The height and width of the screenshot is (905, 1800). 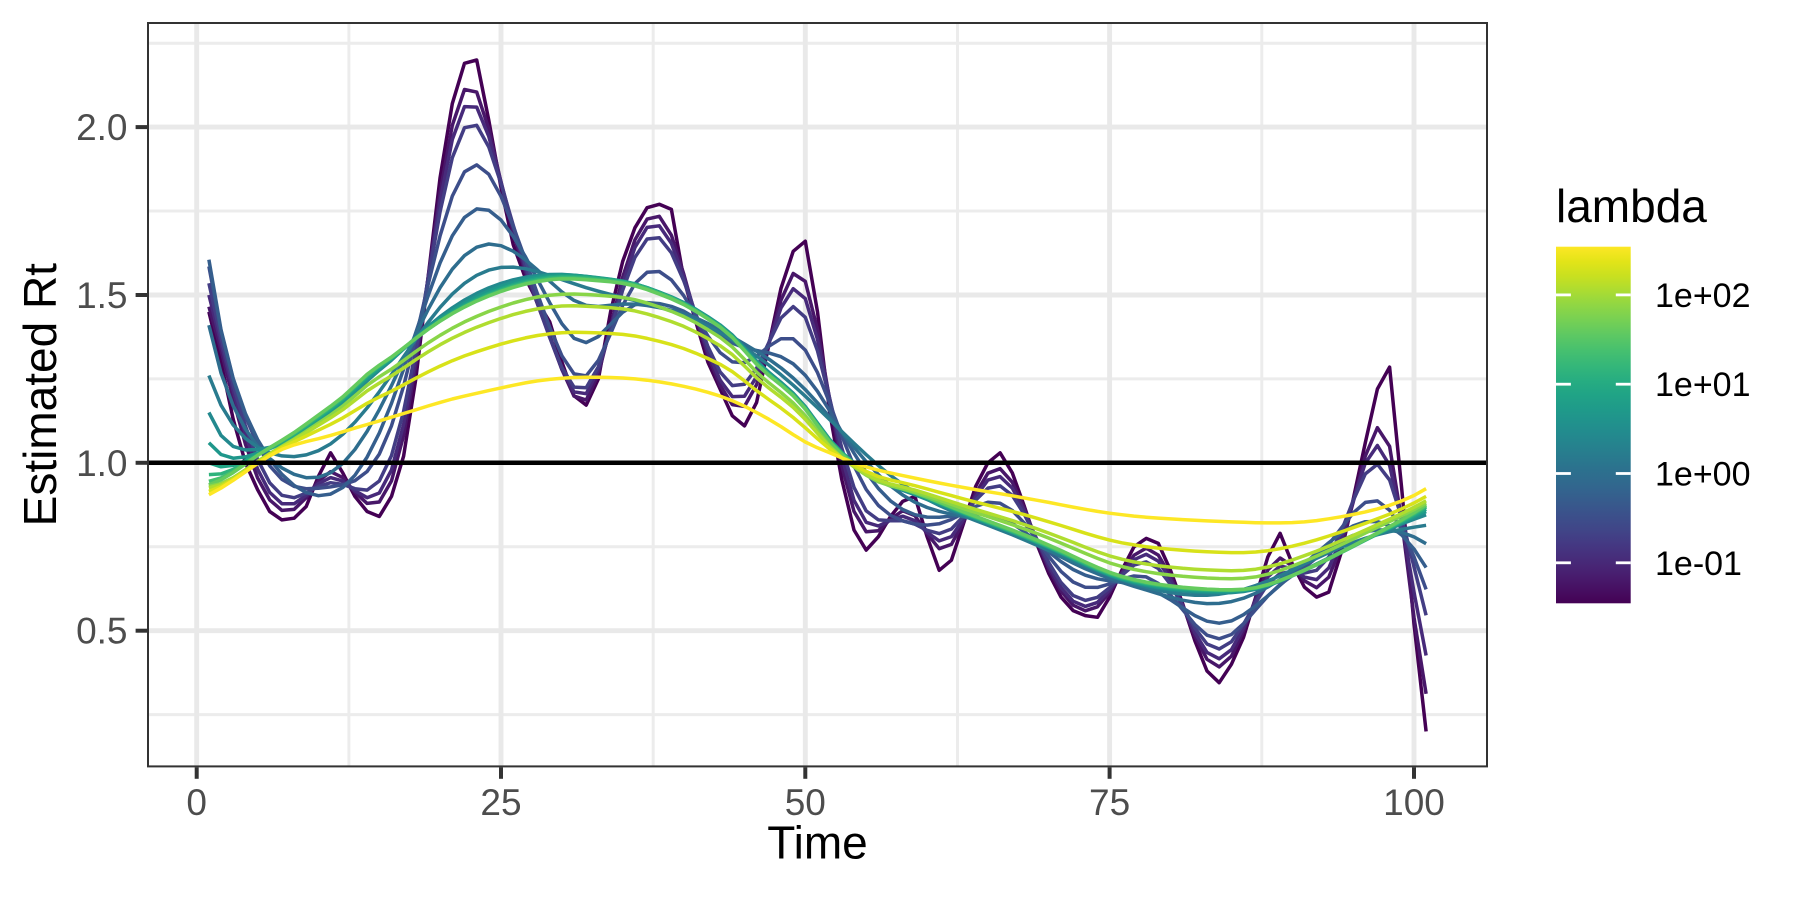 I want to click on svg-text: 25, so click(x=500, y=802).